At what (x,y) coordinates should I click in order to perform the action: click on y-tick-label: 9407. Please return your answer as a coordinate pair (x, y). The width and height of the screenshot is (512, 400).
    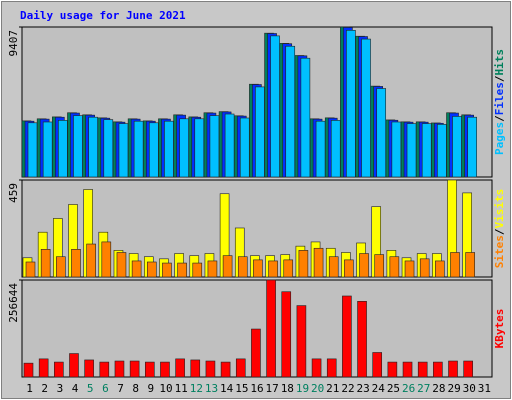
    Looking at the image, I should click on (13, 43).